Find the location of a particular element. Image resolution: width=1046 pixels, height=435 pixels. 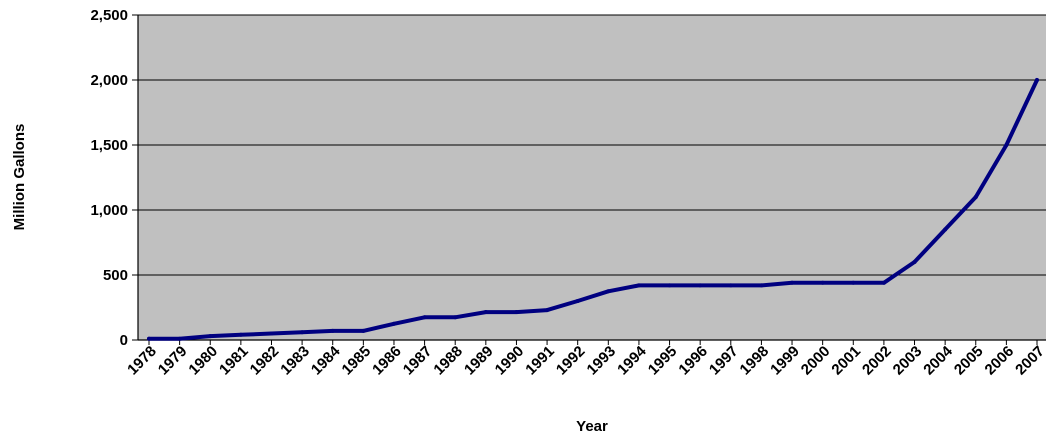

x-tick-label: 1987 is located at coordinates (418, 361).